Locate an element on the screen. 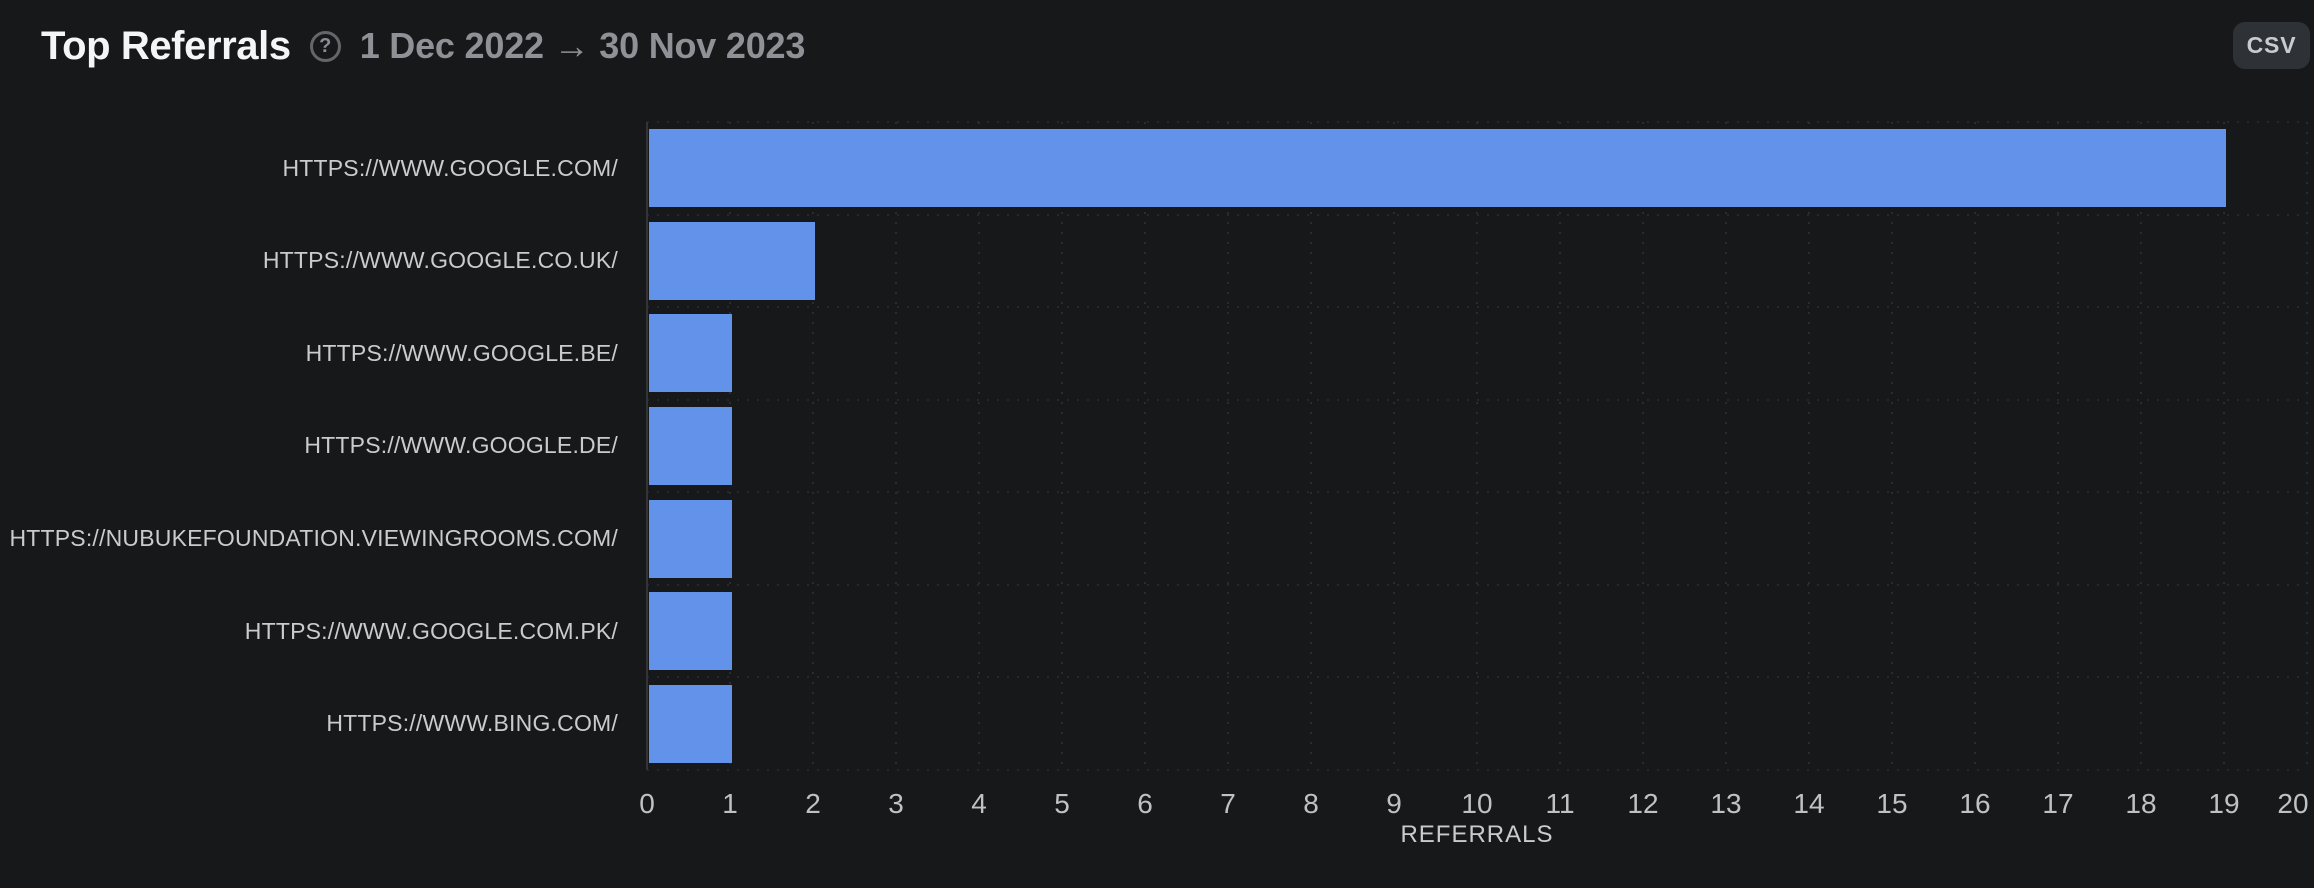 The width and height of the screenshot is (2314, 888). x-axis-title: REFERRALS is located at coordinates (1477, 834).